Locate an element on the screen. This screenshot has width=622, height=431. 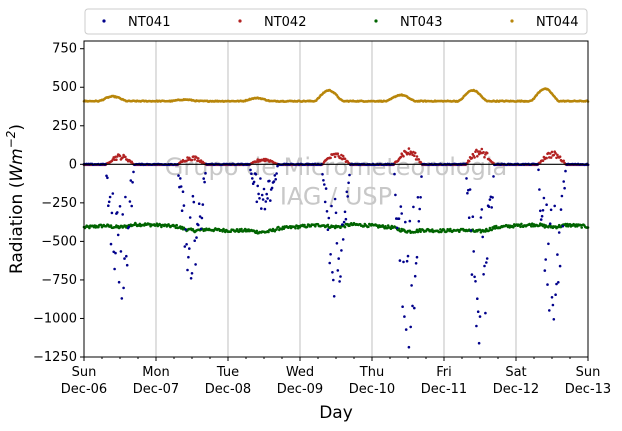
legend-label: NT044 is located at coordinates (557, 22).